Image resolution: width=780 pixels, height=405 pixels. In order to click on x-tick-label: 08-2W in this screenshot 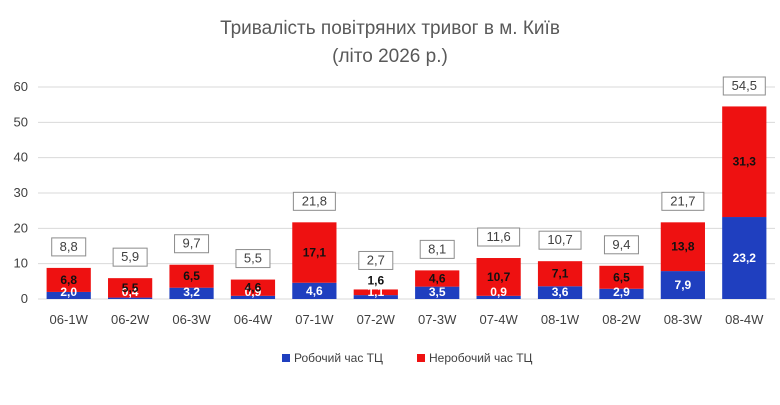, I will do `click(621, 319)`.